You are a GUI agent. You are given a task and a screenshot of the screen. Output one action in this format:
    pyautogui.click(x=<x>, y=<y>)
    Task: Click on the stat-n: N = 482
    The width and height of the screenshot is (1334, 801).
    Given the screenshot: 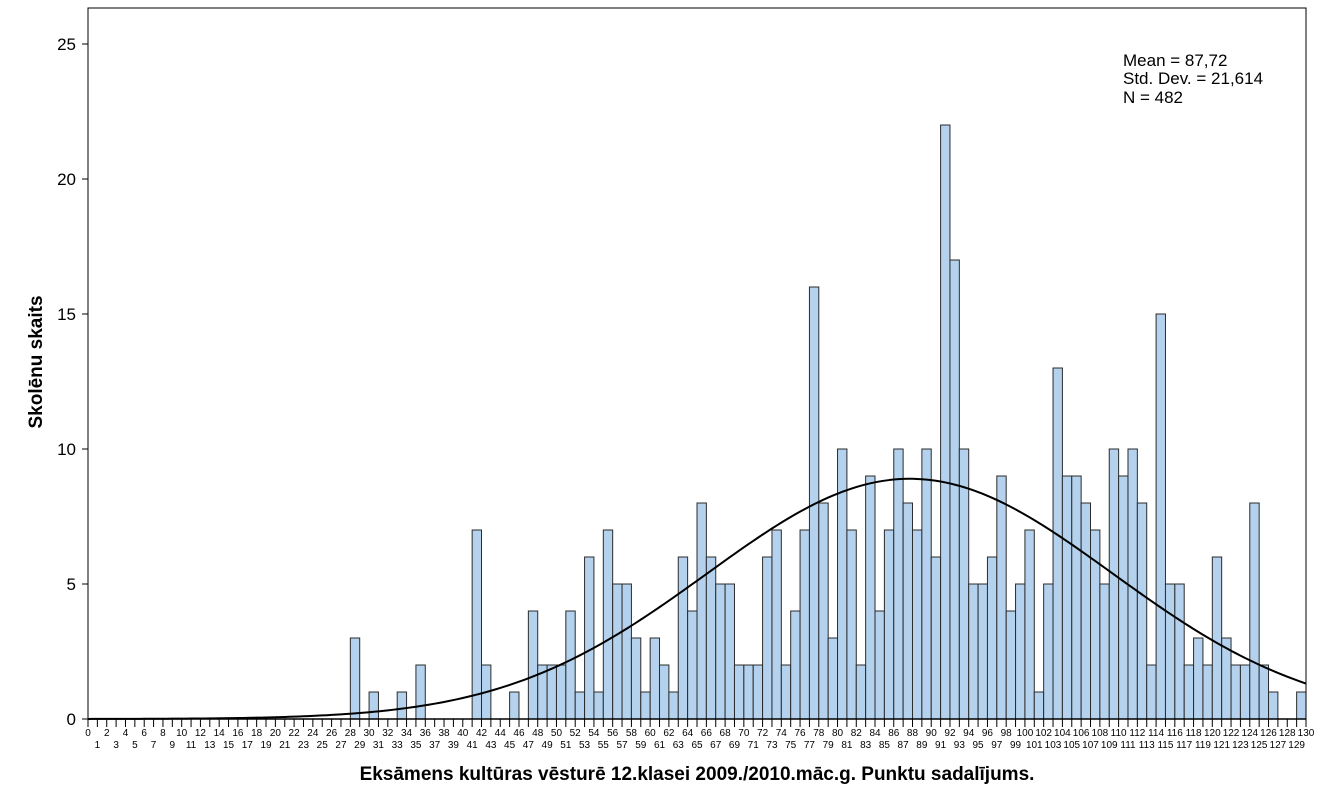 What is the action you would take?
    pyautogui.click(x=1153, y=97)
    